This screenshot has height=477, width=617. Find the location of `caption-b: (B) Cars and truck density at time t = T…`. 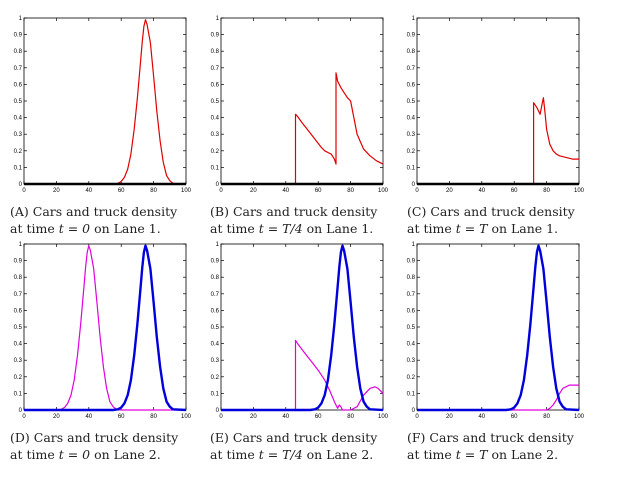

caption-b: (B) Cars and truck density at time t = T… is located at coordinates (307, 220).